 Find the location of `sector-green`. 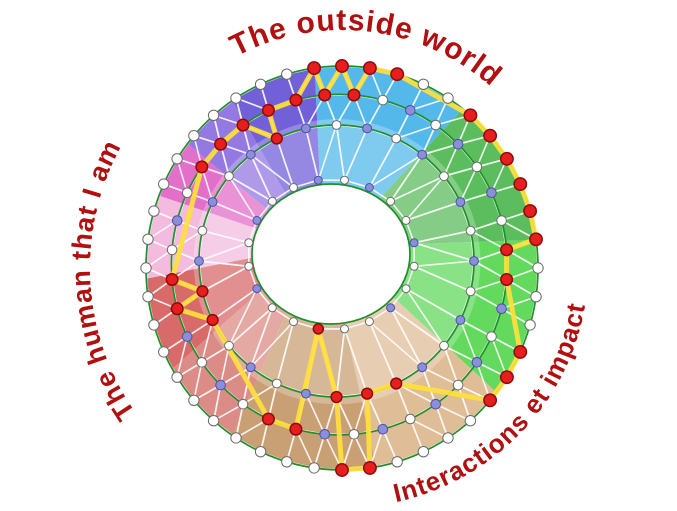

sector-green is located at coordinates (458, 176).